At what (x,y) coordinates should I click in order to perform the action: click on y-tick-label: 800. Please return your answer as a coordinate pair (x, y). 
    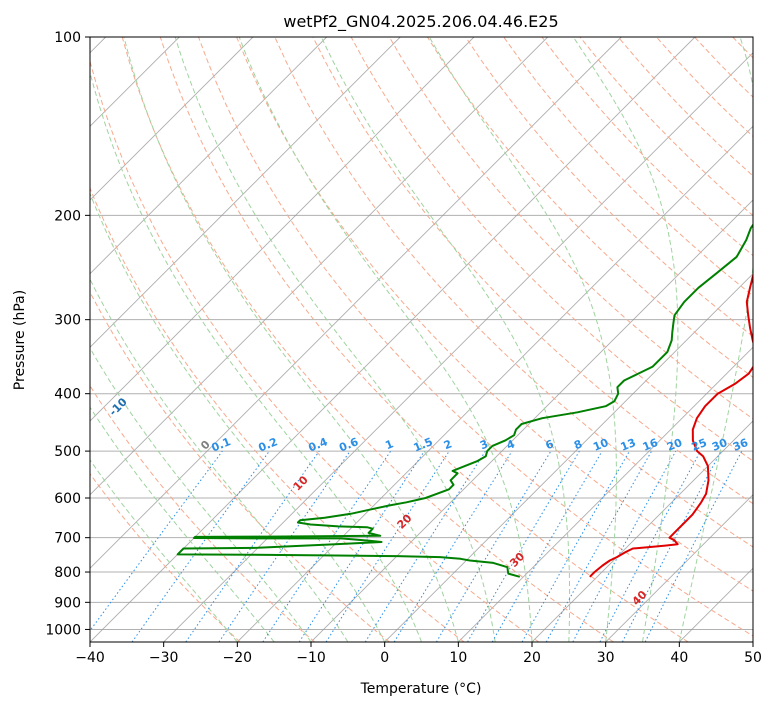
    Looking at the image, I should click on (67, 573).